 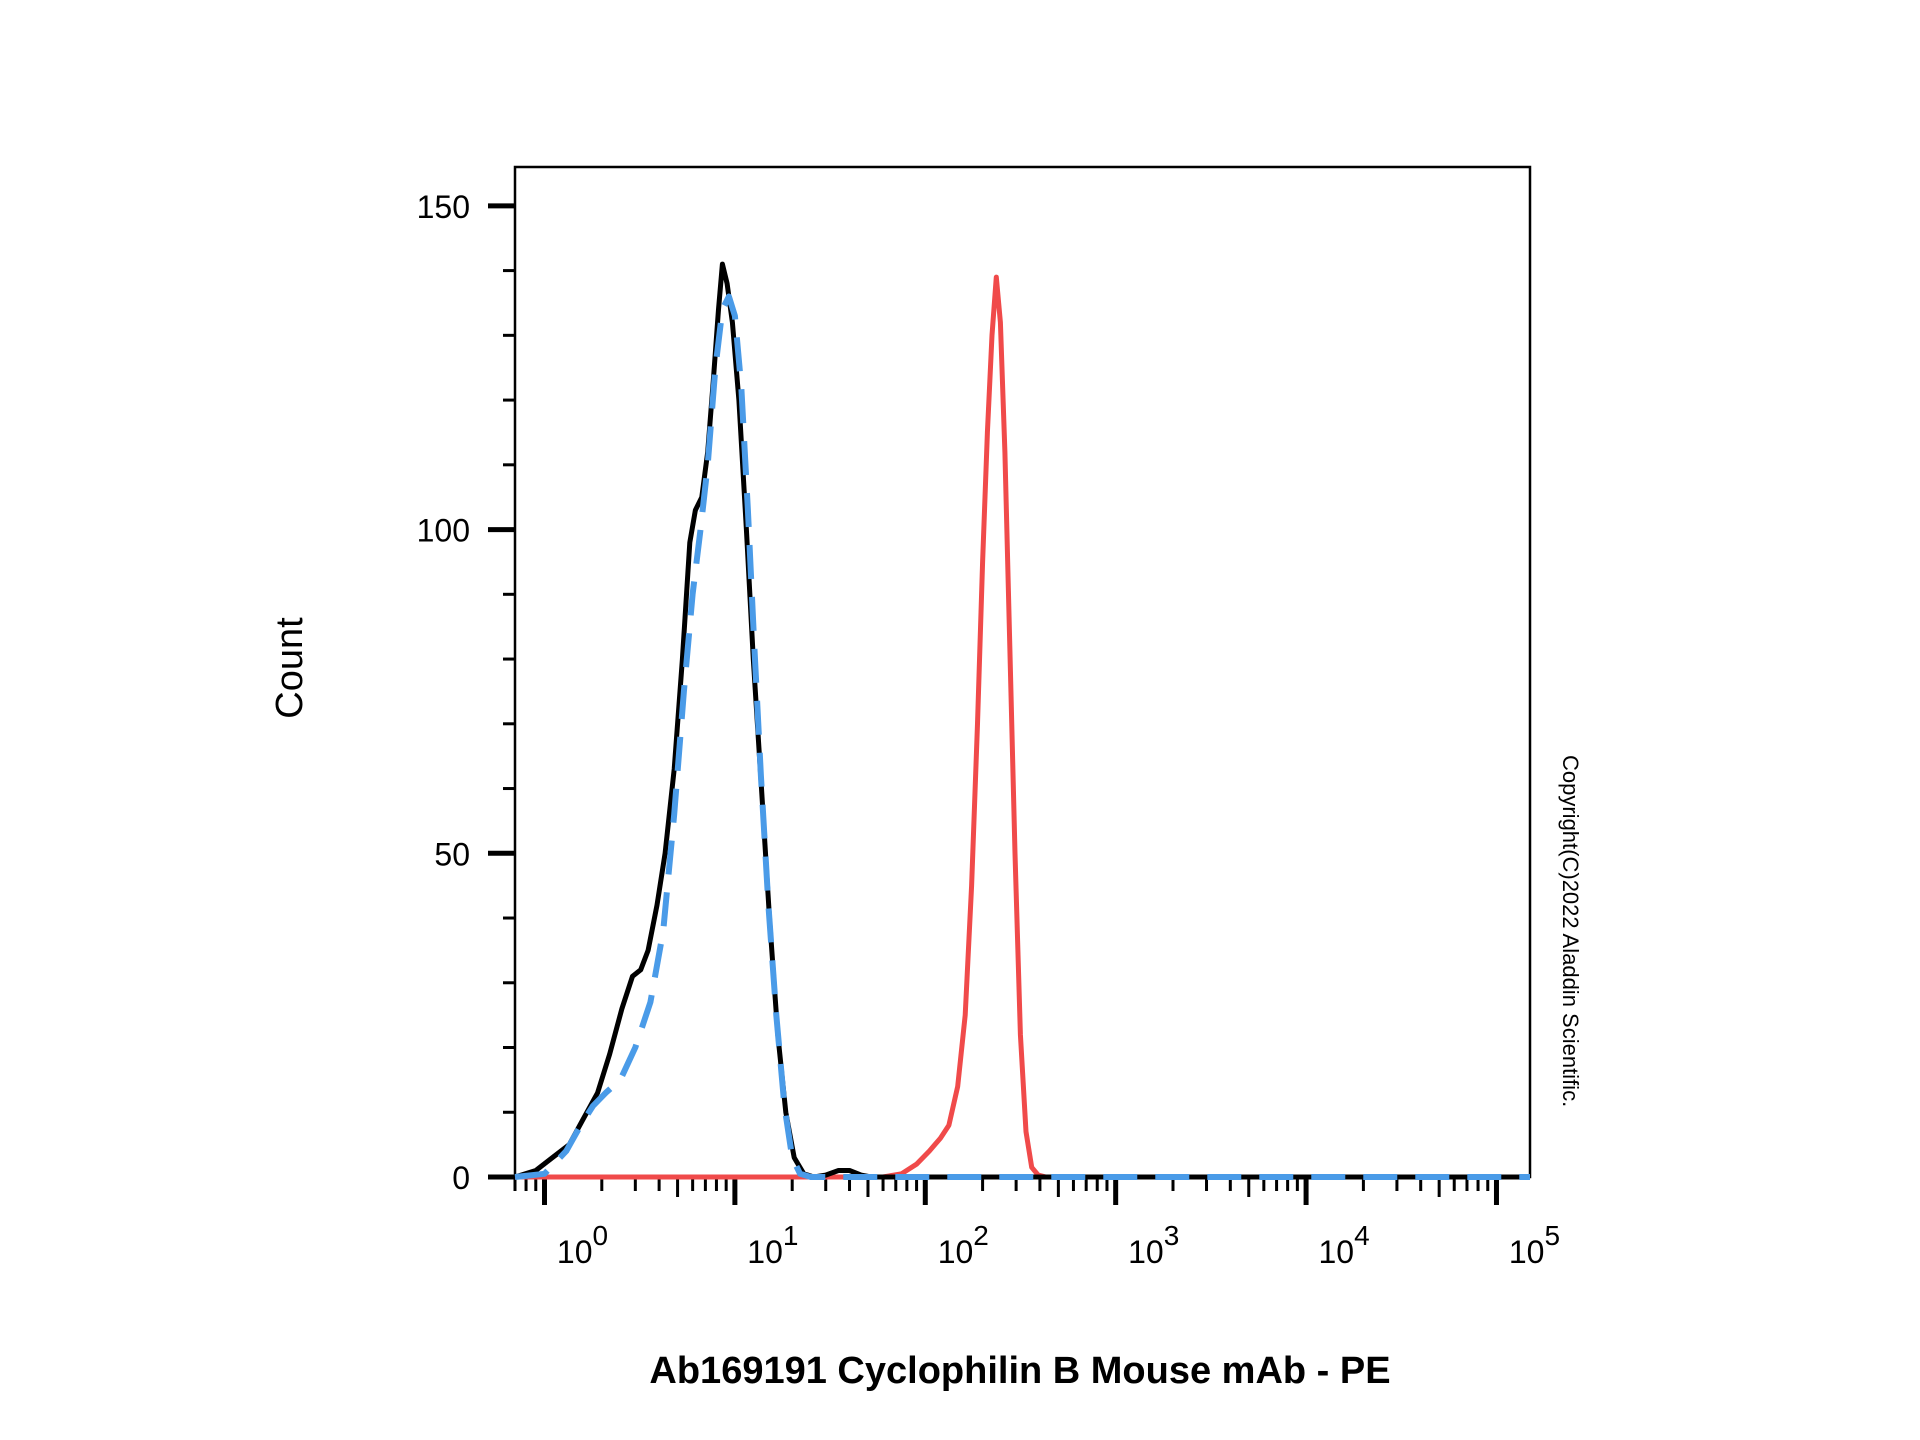 What do you see at coordinates (1343, 1245) in the screenshot?
I see `x-tick-label: 10⁴` at bounding box center [1343, 1245].